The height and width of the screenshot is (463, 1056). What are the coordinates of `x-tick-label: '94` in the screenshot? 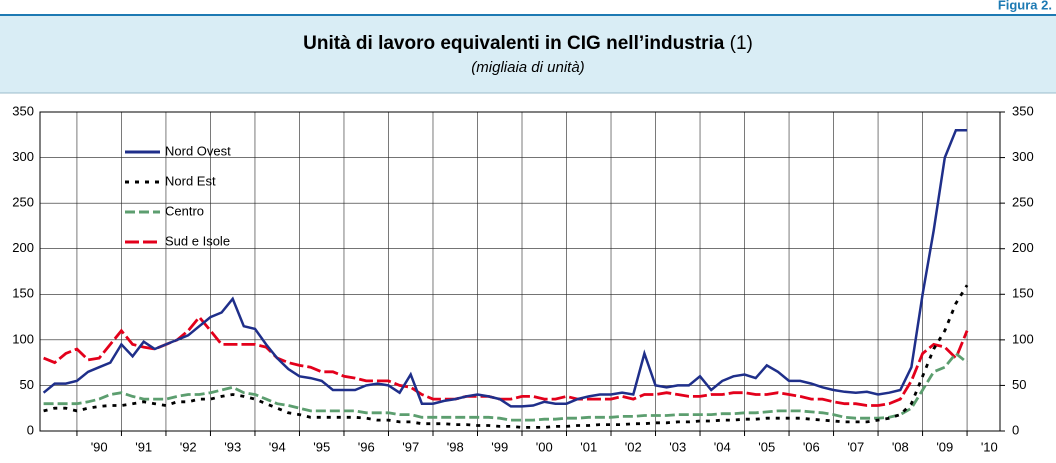 It's located at (277, 446).